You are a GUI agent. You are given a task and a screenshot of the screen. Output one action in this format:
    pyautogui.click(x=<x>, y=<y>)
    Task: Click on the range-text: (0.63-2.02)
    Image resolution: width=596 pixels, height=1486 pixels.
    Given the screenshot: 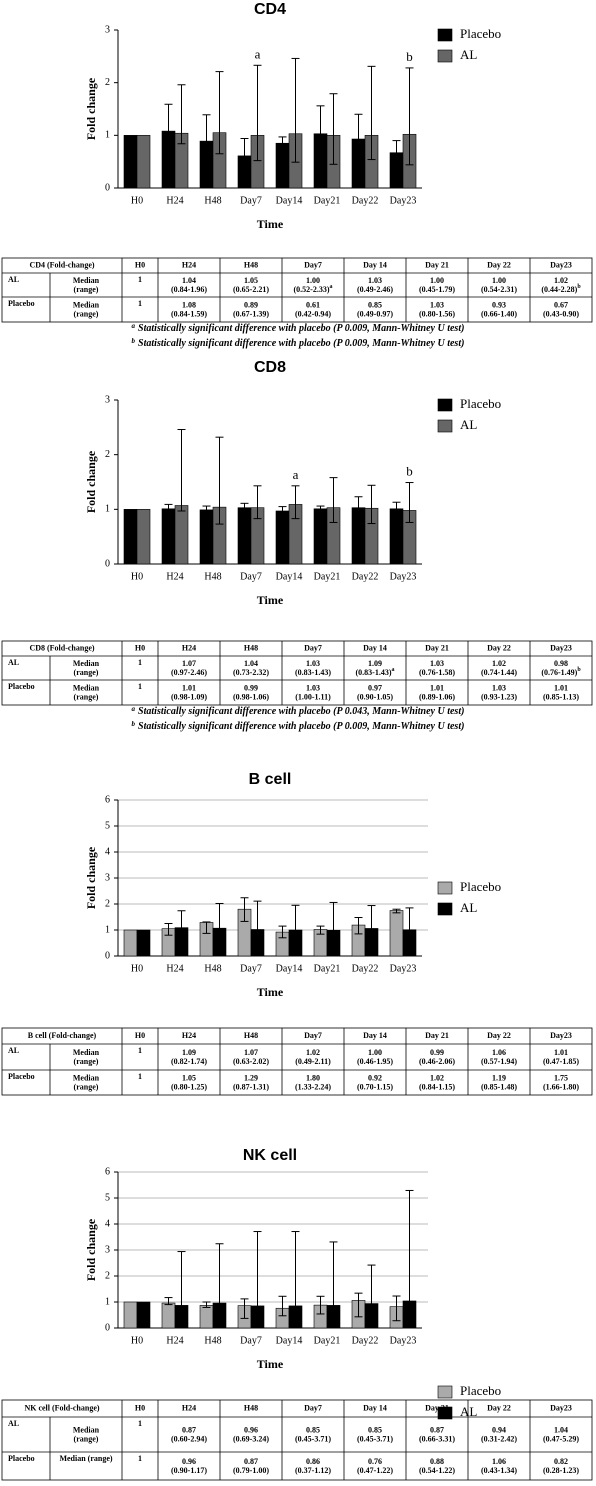 What is the action you would take?
    pyautogui.click(x=251, y=1061)
    